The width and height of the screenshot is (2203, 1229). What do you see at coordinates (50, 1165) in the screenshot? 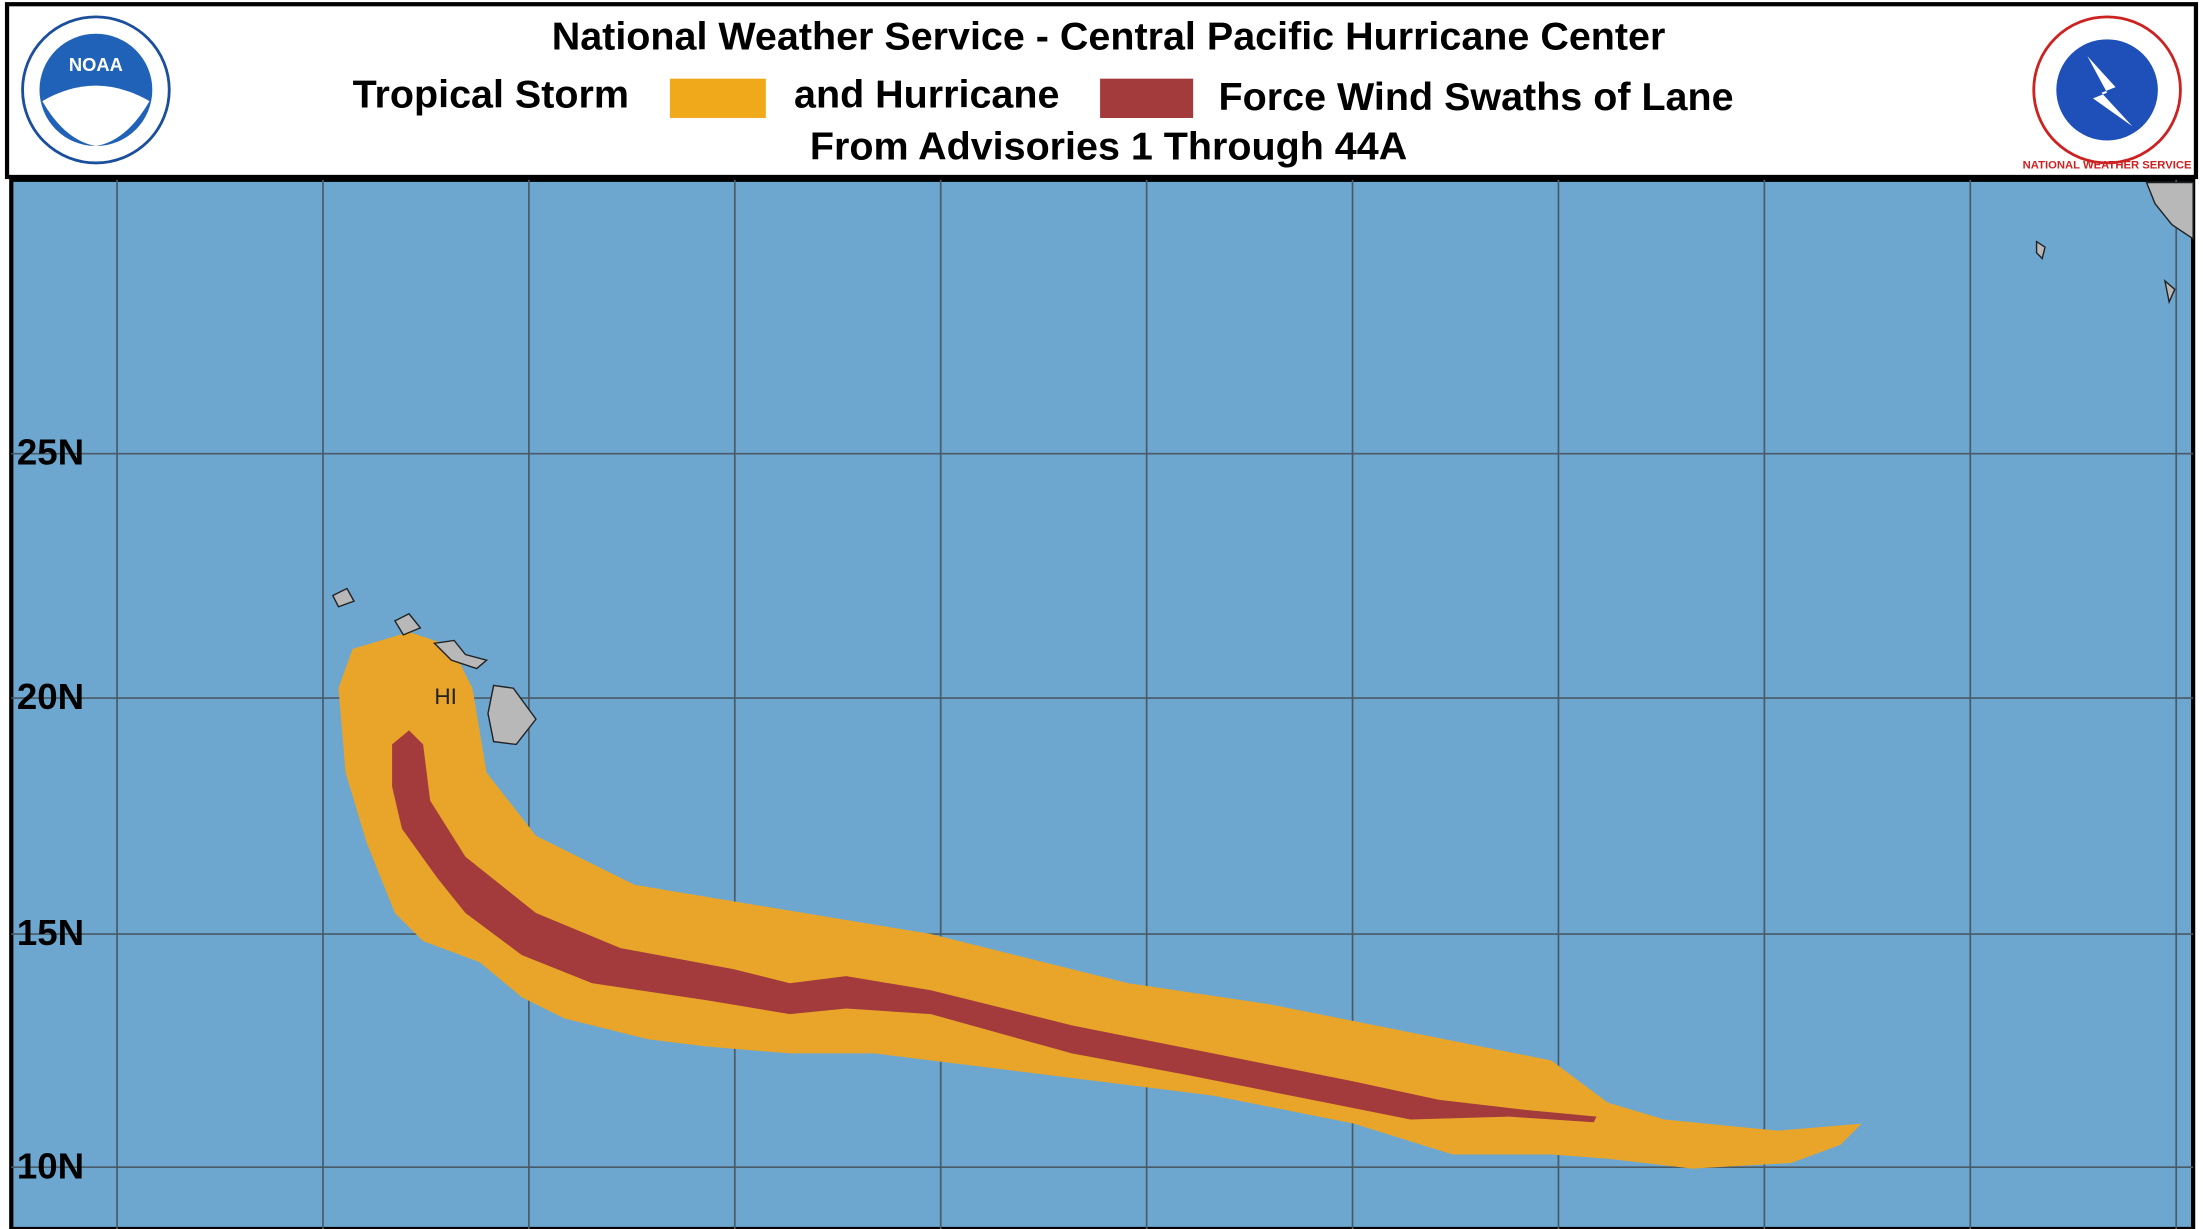
I see `latitude-label: 10N` at bounding box center [50, 1165].